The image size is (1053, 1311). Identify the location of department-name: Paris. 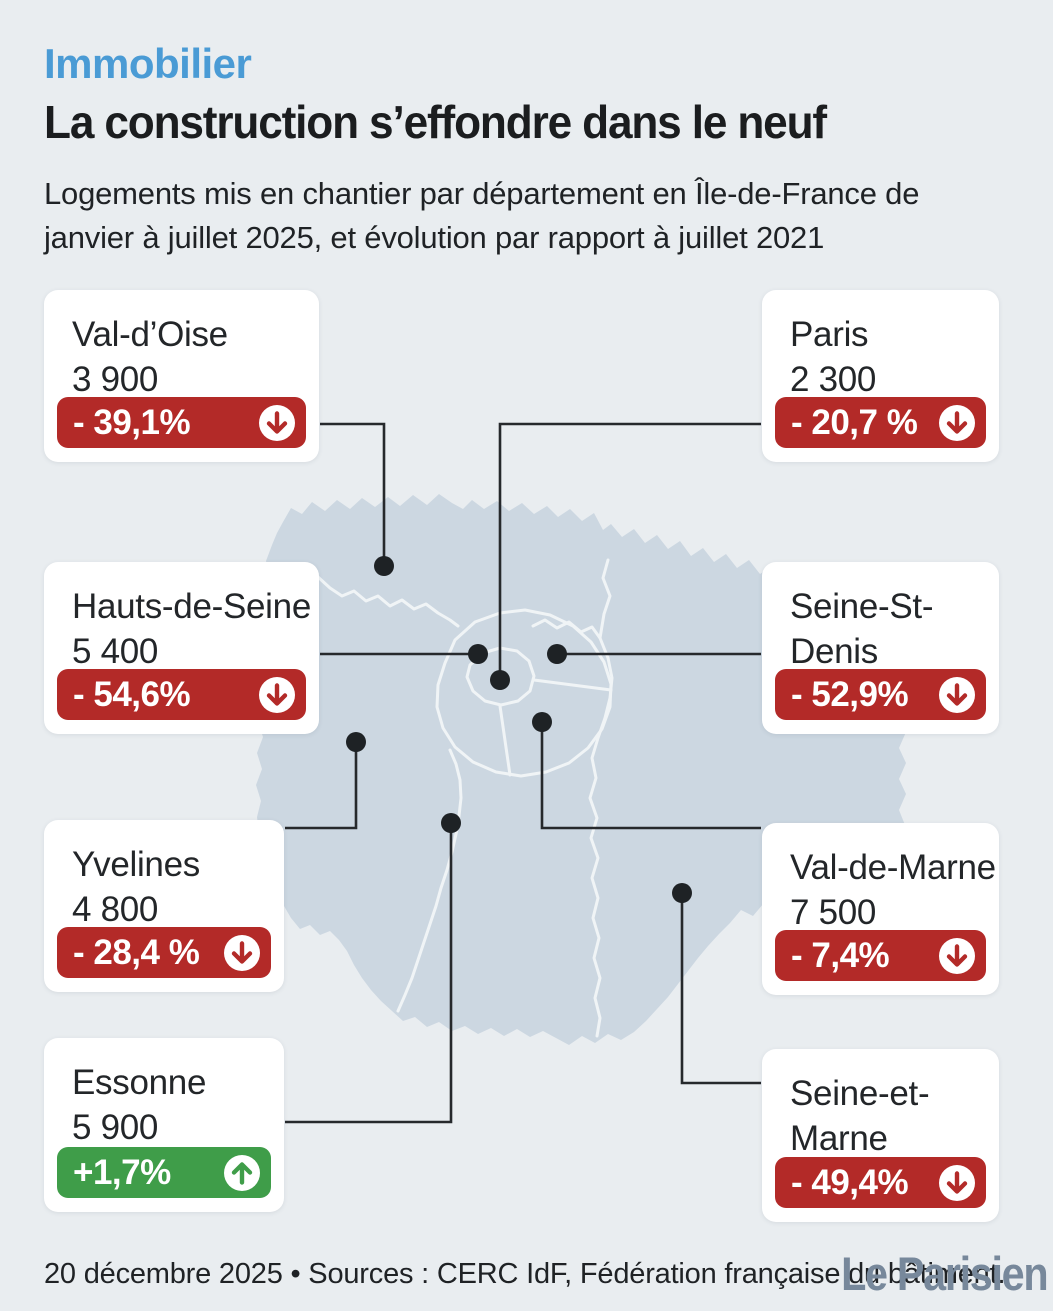
(829, 334).